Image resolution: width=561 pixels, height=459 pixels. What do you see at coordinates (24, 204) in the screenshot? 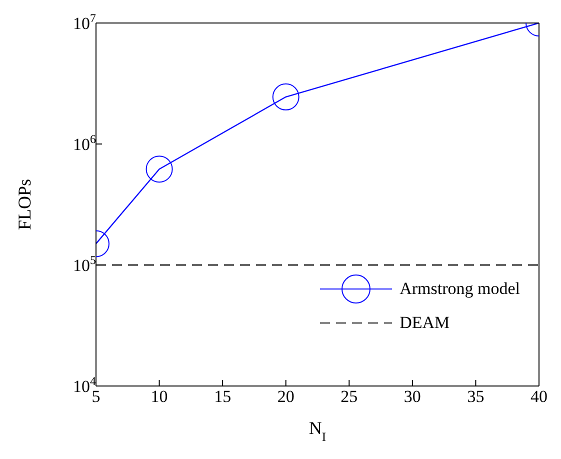
I see `y-axis-title: FLOPs` at bounding box center [24, 204].